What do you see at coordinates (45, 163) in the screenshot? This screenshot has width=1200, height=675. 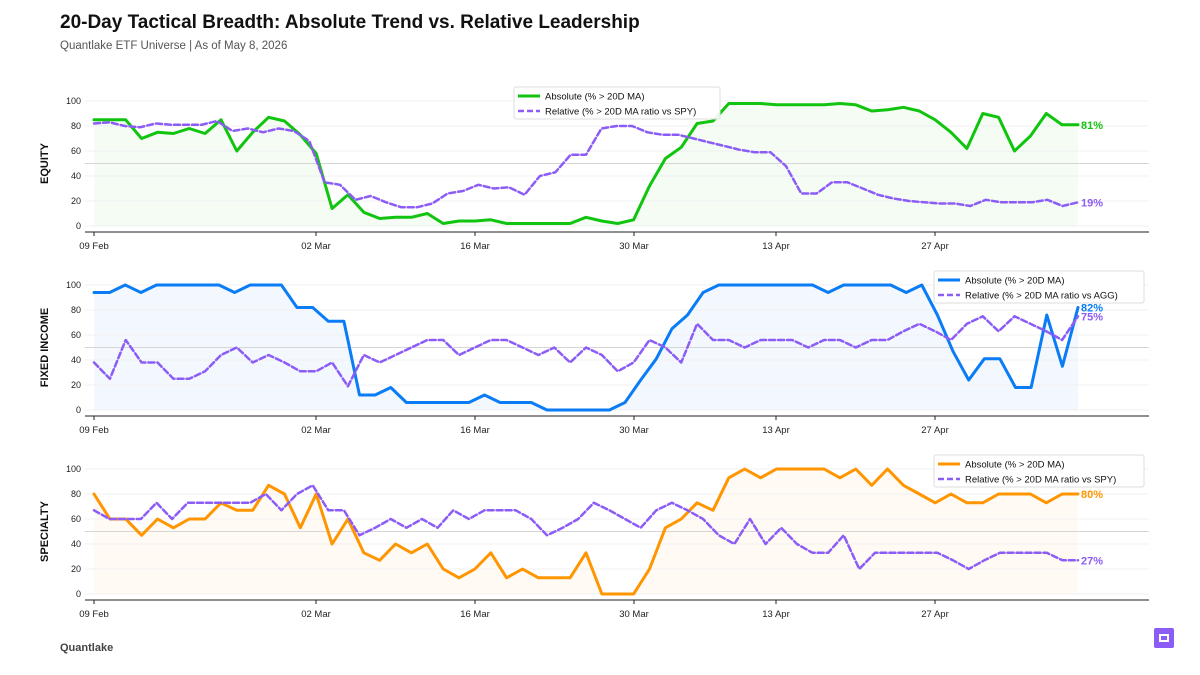 I see `panel-label: EQUITY` at bounding box center [45, 163].